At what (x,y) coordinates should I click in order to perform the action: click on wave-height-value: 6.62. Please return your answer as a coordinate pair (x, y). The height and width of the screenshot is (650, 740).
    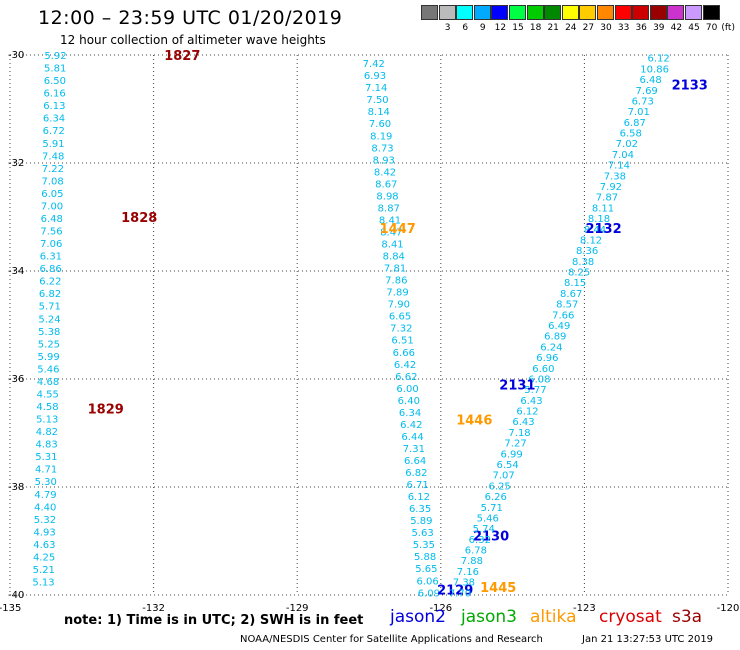
    Looking at the image, I should click on (406, 377).